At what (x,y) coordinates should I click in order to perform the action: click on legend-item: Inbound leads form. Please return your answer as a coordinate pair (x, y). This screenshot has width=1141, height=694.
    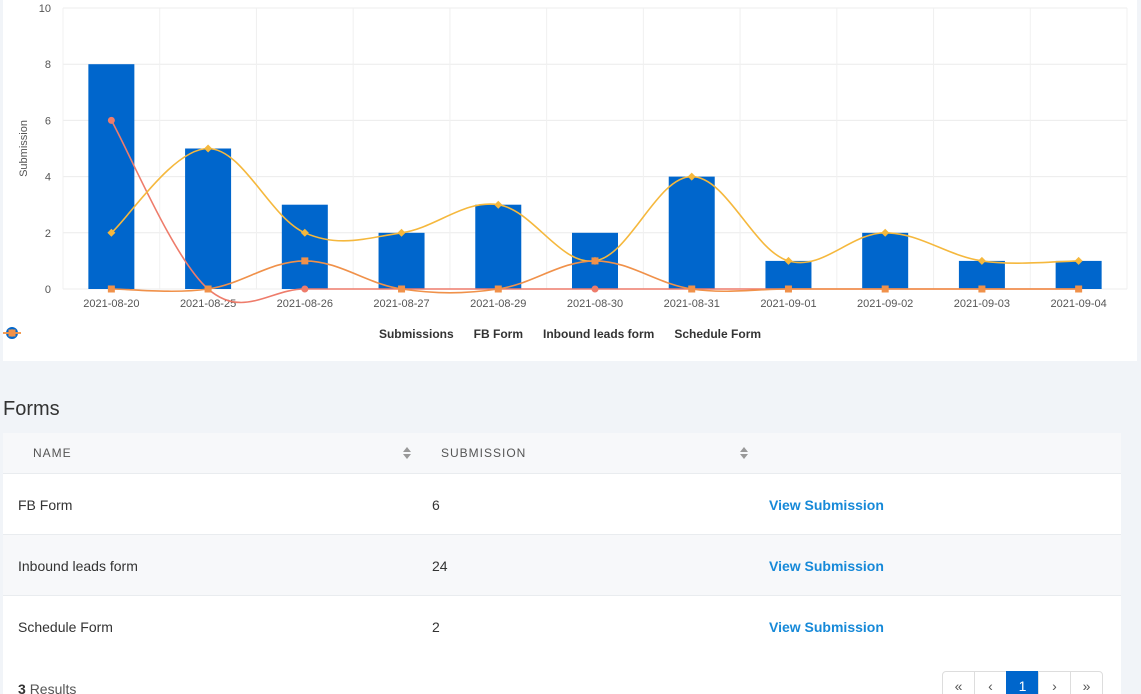
    Looking at the image, I should click on (329, 334).